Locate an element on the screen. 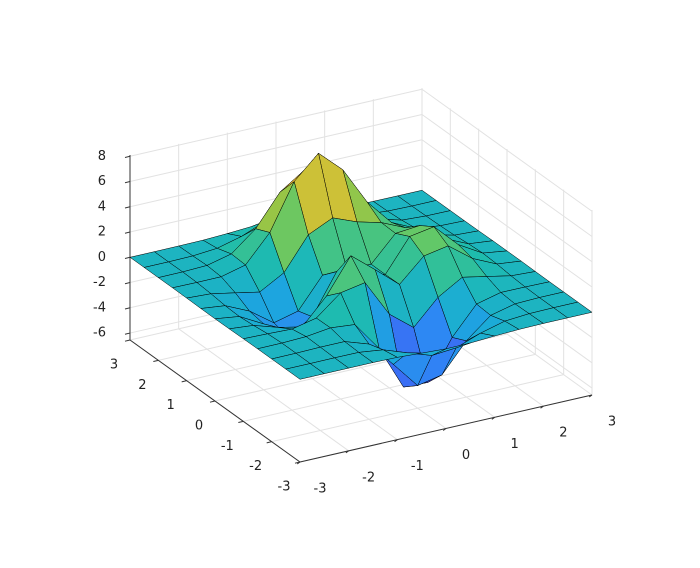  y-tick-label: 3 is located at coordinates (114, 365).